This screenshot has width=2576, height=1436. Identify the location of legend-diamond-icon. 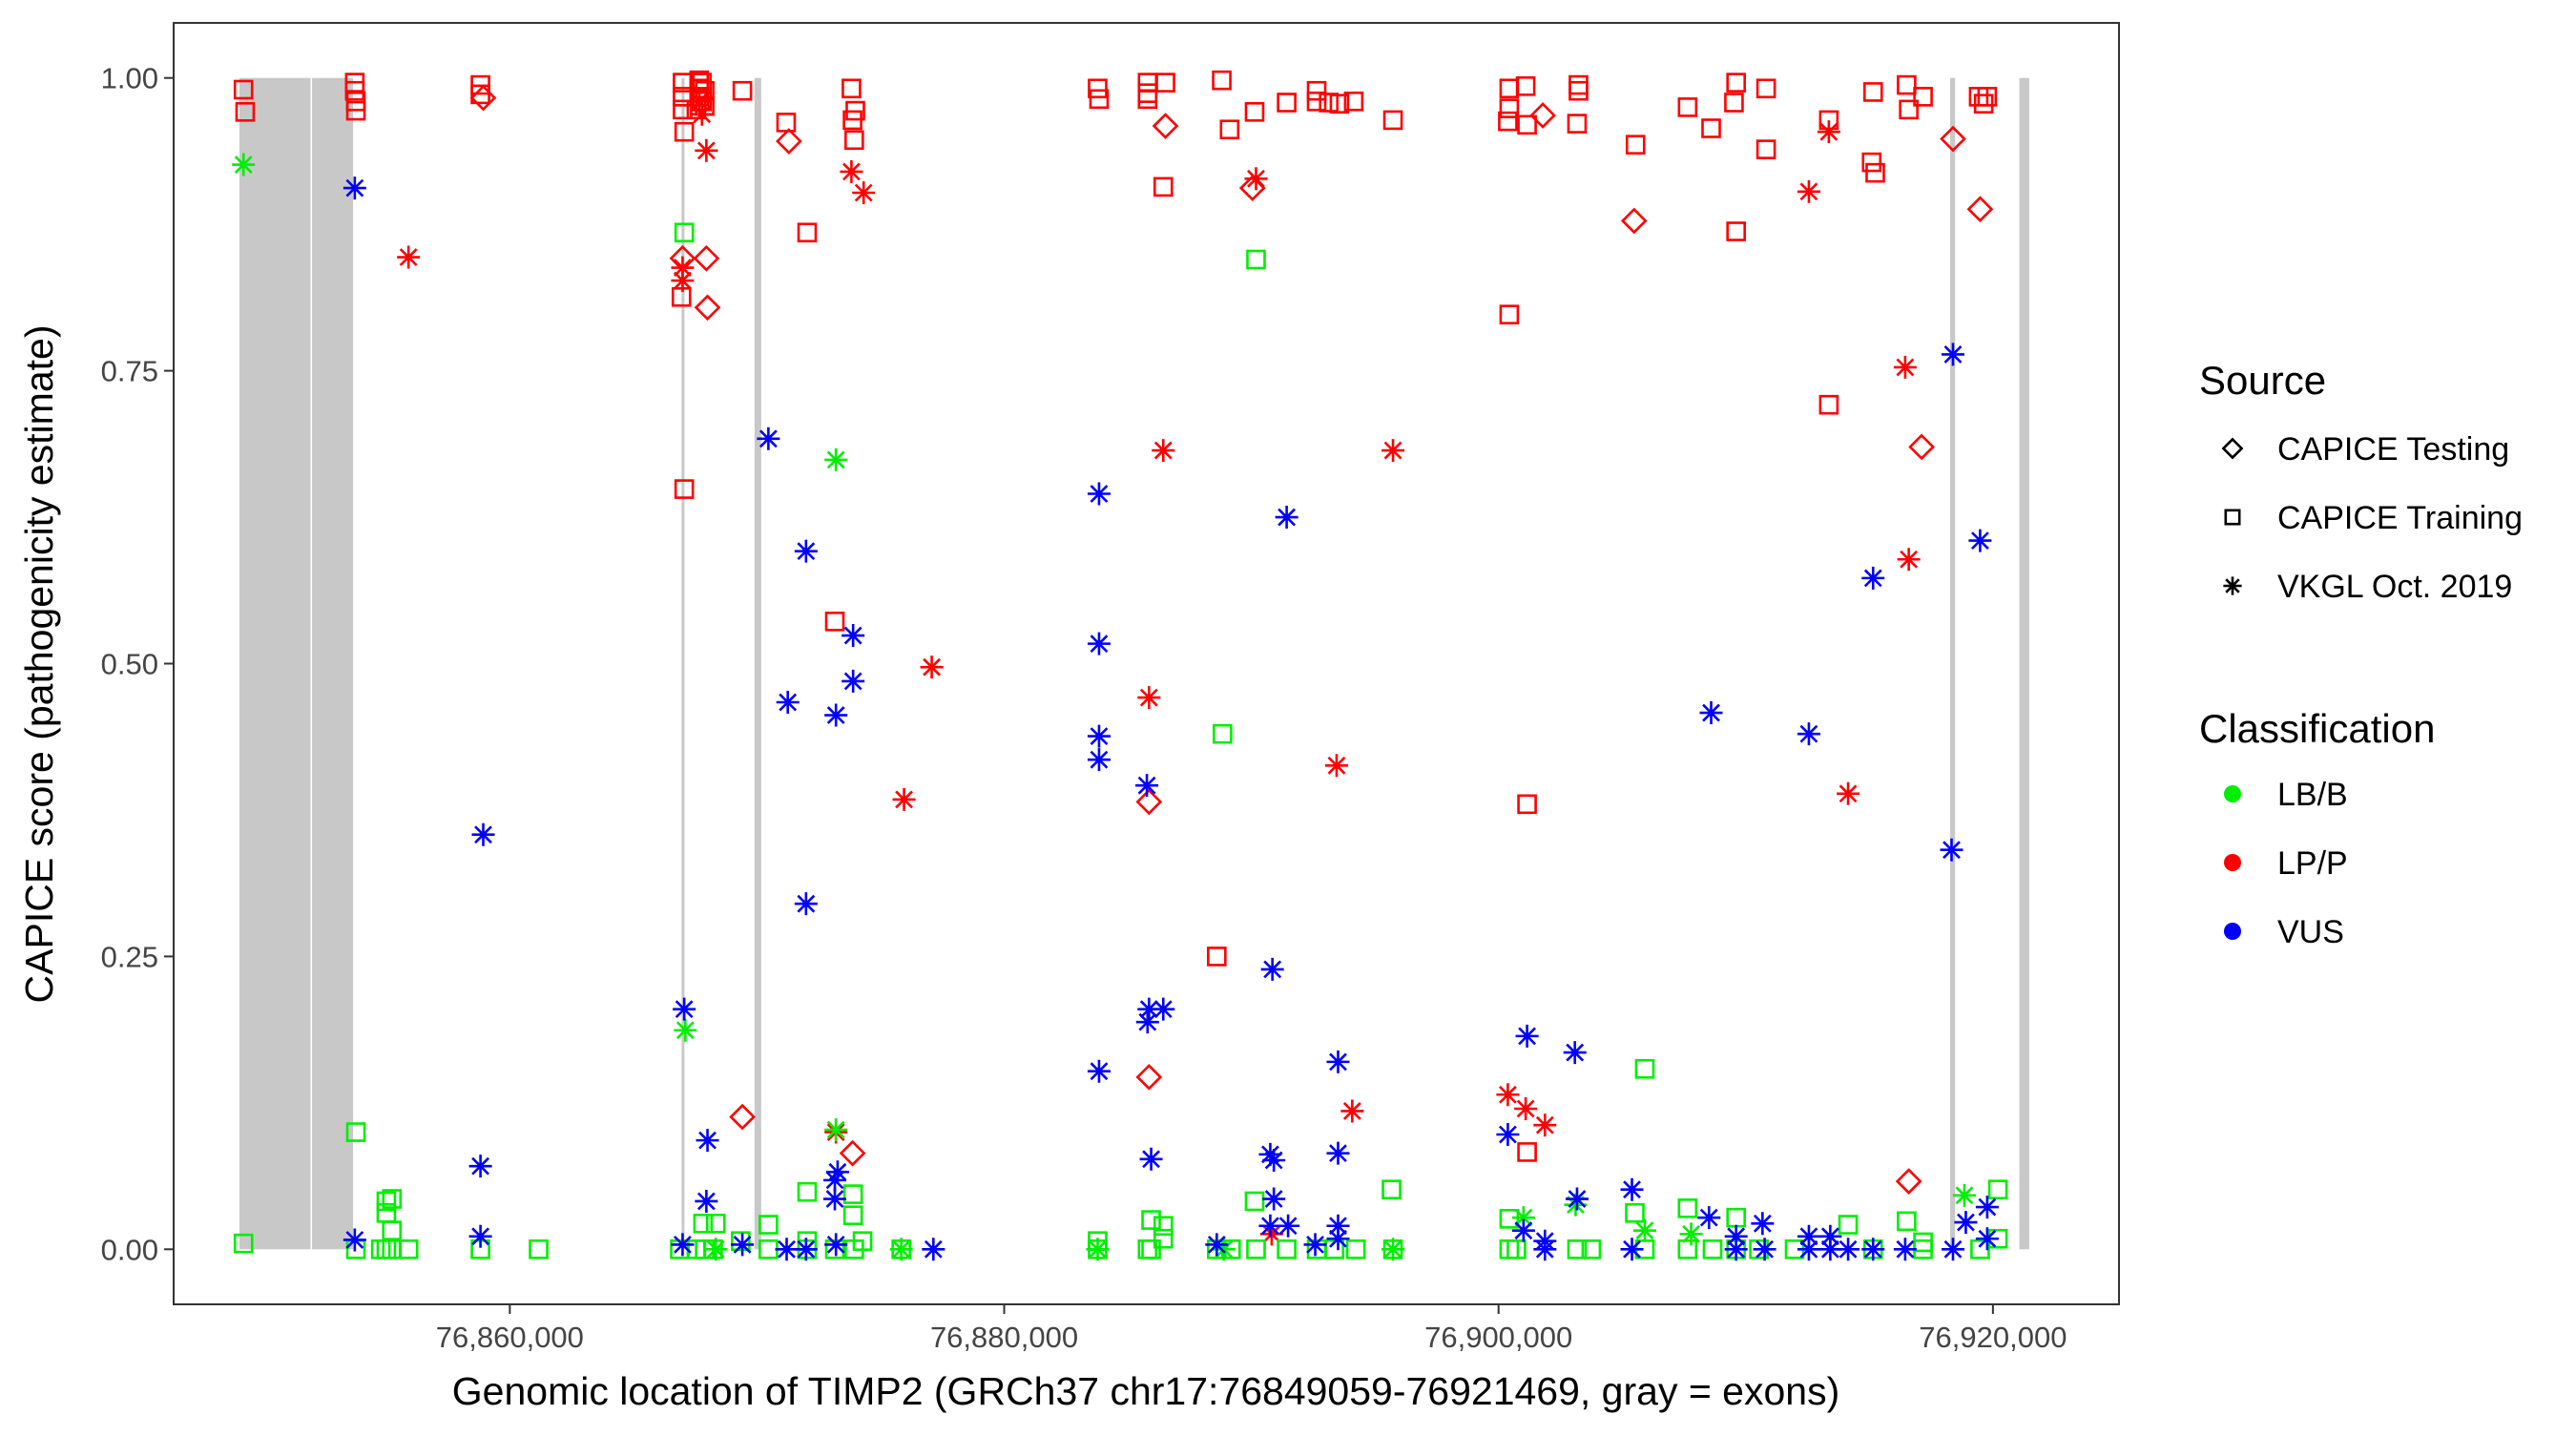
(2232, 448).